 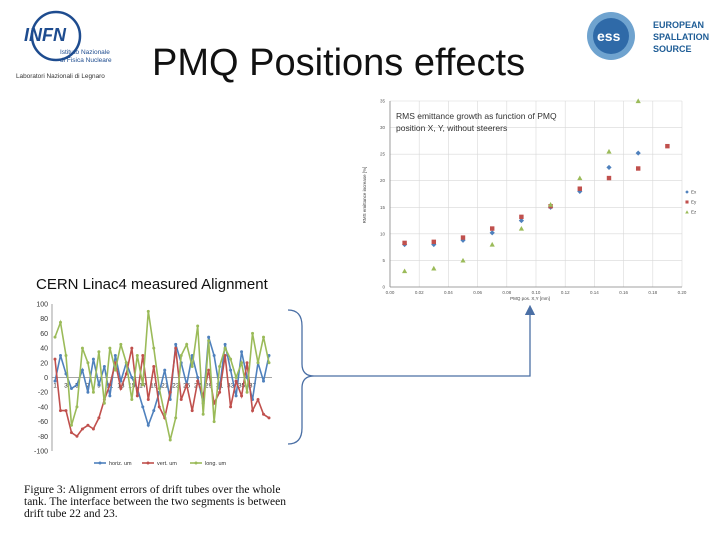 I want to click on emit-legend: Ex Ey Ez, so click(x=691, y=202).